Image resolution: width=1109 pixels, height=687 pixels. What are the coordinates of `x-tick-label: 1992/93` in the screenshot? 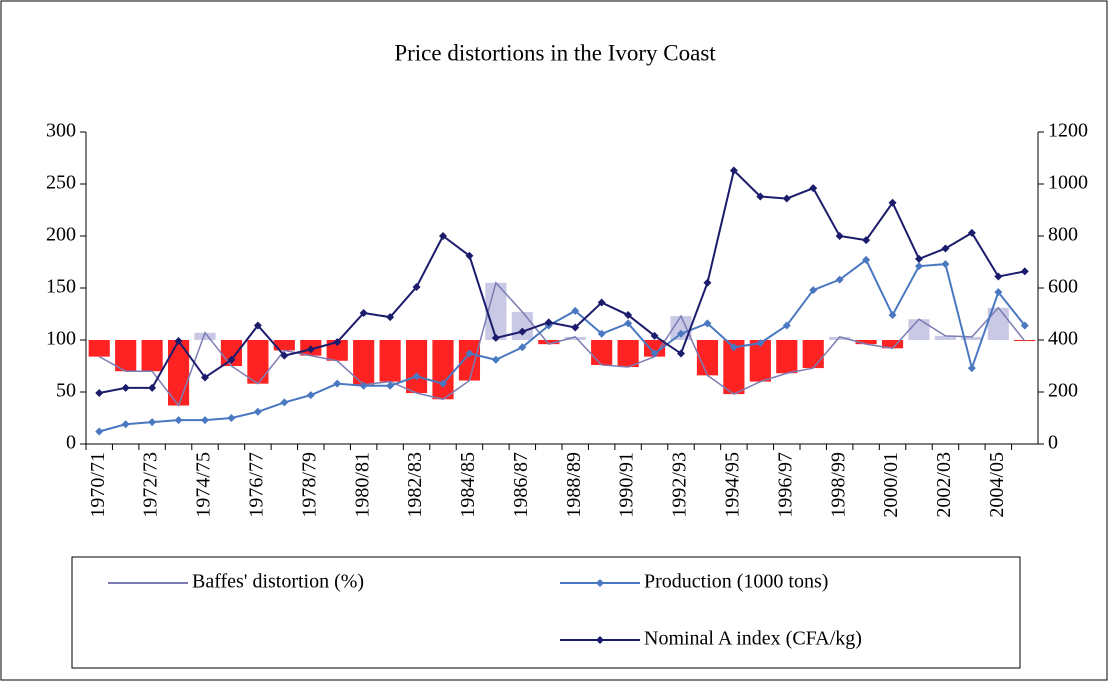 It's located at (680, 485).